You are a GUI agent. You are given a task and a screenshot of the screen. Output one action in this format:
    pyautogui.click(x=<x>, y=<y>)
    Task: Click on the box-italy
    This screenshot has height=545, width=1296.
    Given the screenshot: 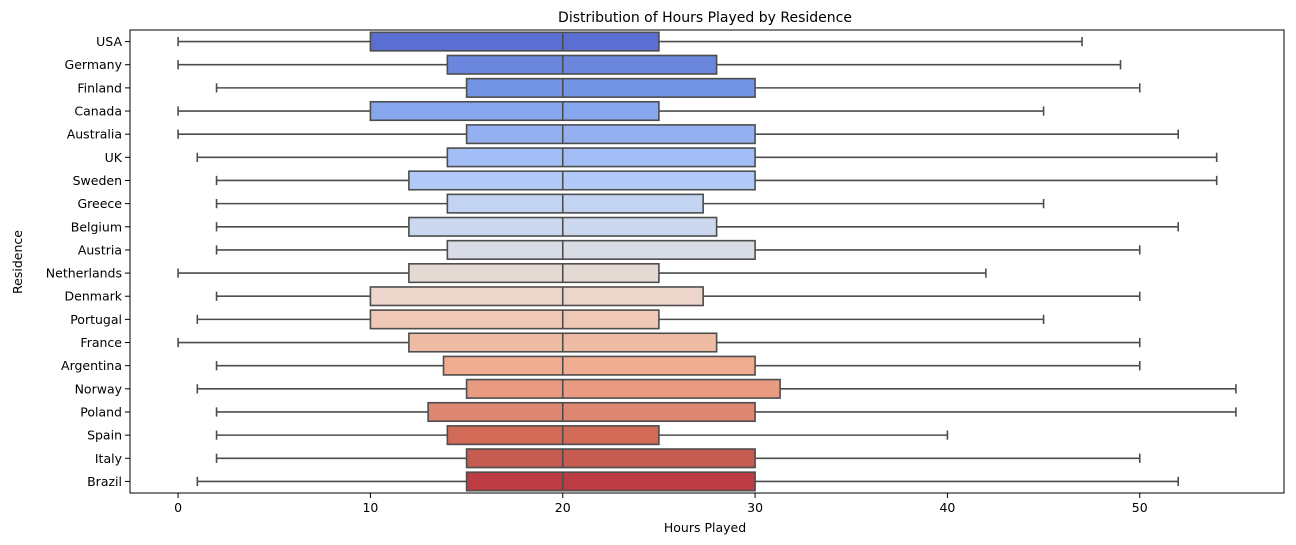 What is the action you would take?
    pyautogui.click(x=678, y=458)
    